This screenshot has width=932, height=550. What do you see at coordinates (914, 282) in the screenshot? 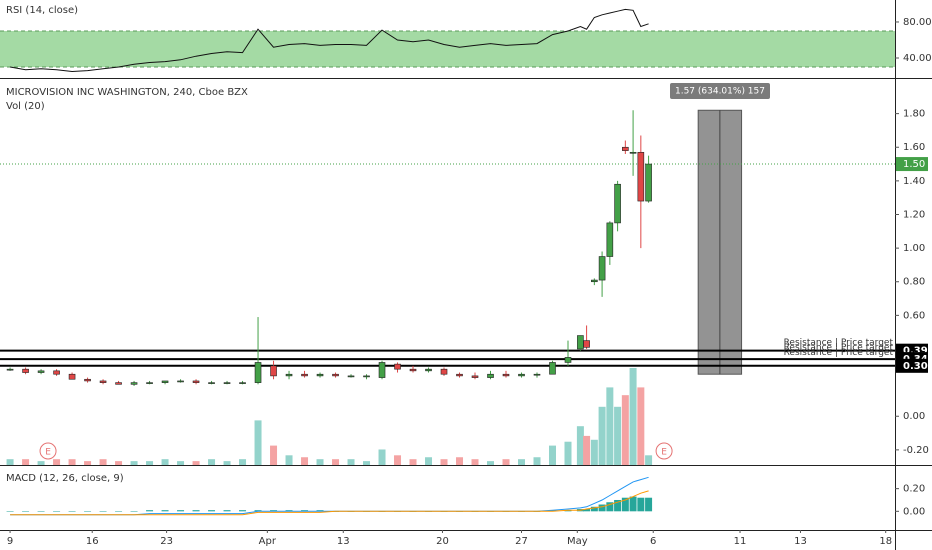
I see `y-tick-label: 0.80` at bounding box center [914, 282].